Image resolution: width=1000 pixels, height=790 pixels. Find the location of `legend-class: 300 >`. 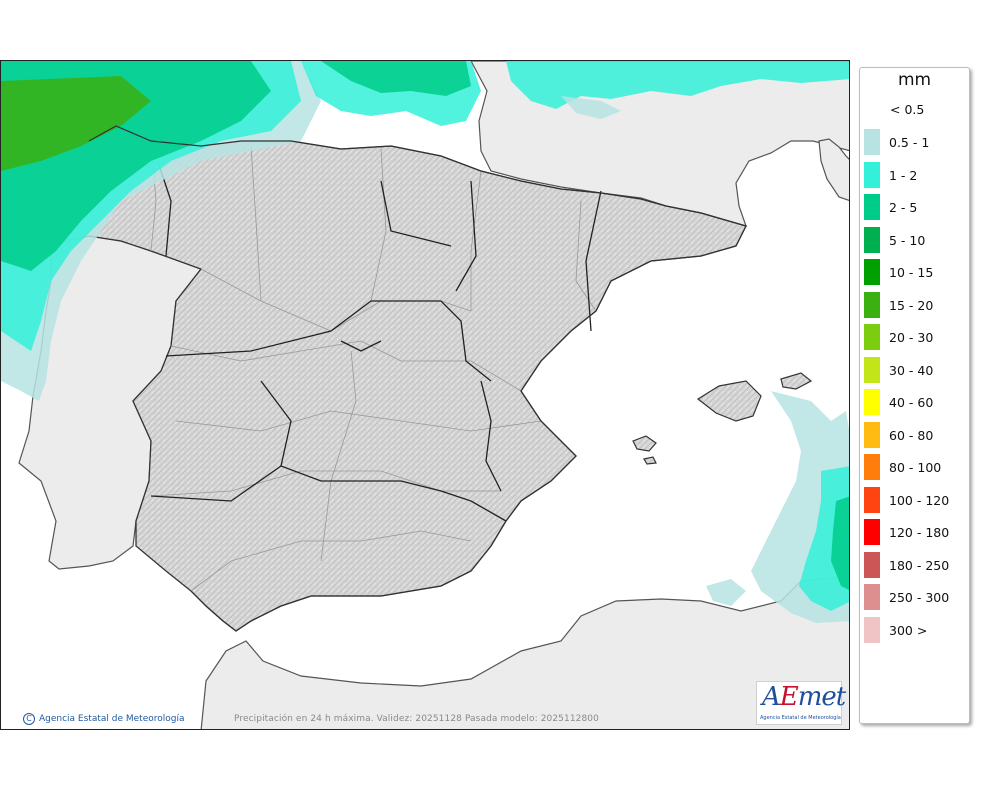

legend-class: 300 > is located at coordinates (916, 629).